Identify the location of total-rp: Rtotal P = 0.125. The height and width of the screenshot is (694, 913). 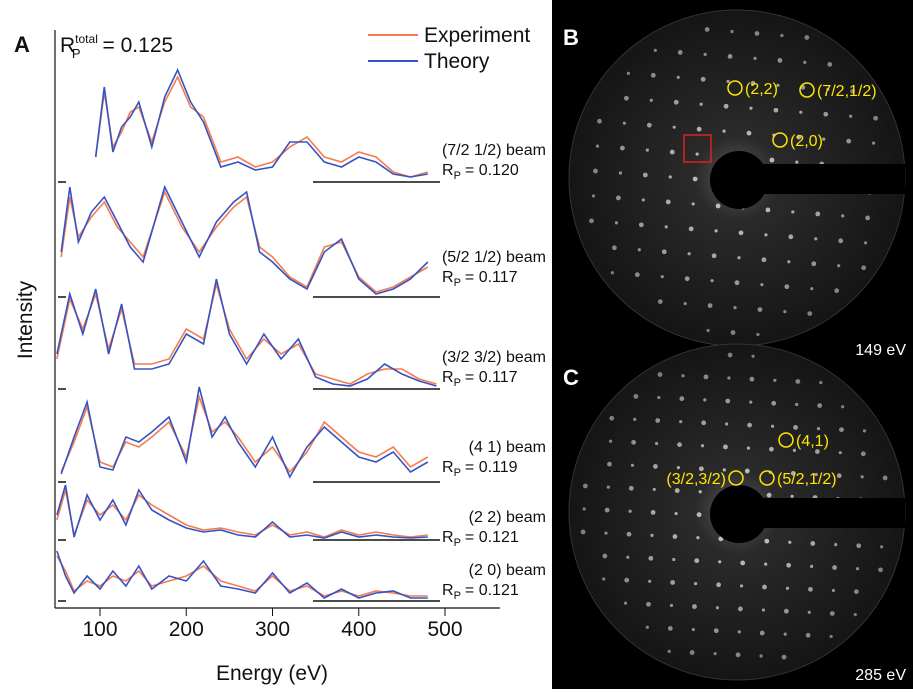
(116, 46).